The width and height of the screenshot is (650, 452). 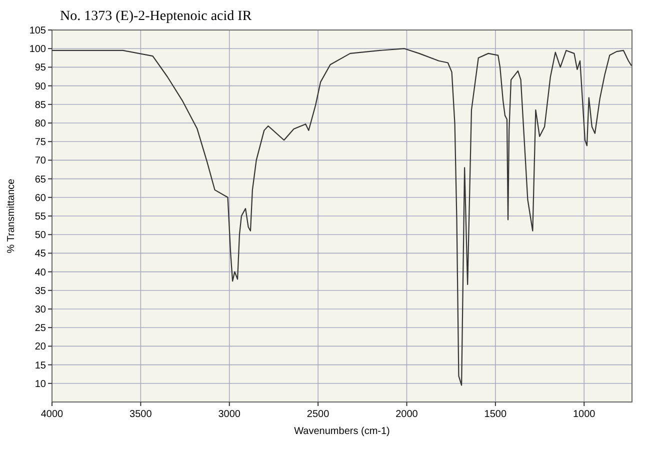 I want to click on y-tick-label: 15, so click(x=40, y=366).